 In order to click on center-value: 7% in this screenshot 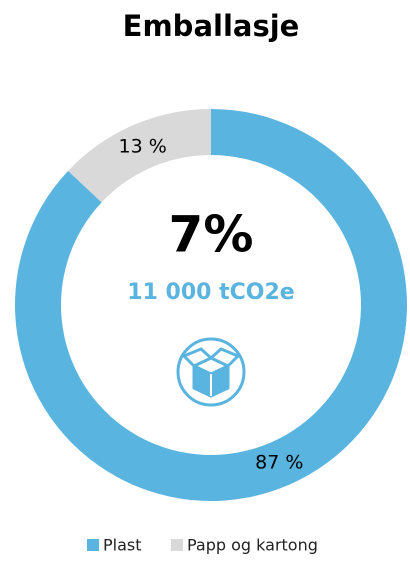, I will do `click(211, 235)`.